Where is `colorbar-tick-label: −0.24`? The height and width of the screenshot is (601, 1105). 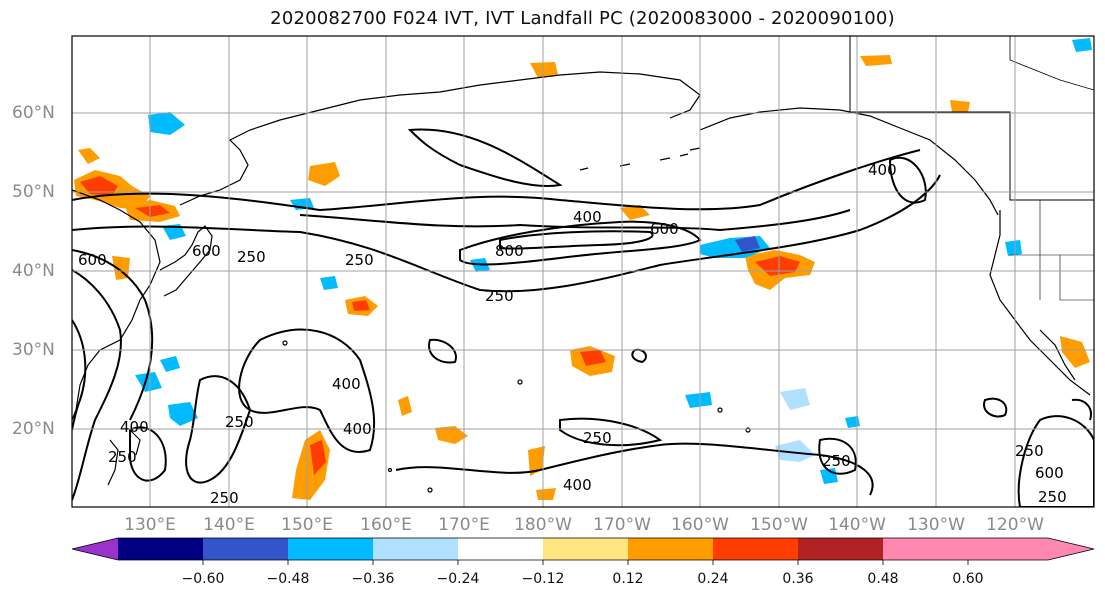 colorbar-tick-label: −0.24 is located at coordinates (458, 579).